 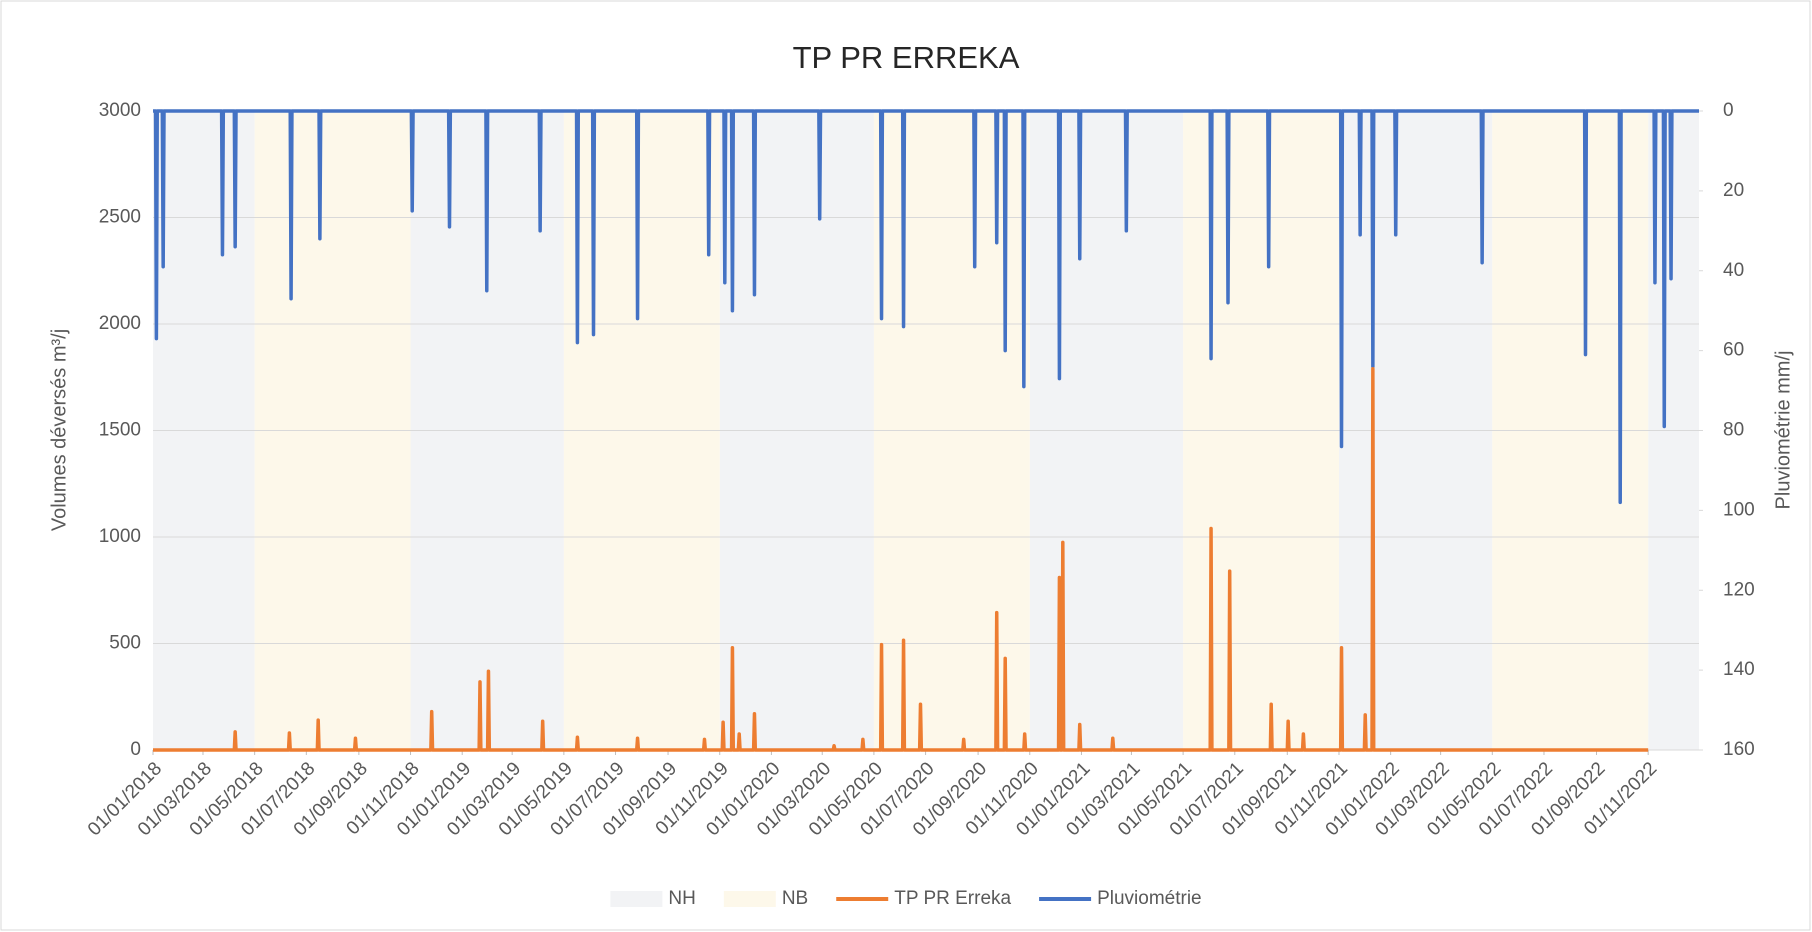 What do you see at coordinates (1733, 430) in the screenshot?
I see `y2-tick-label: 80` at bounding box center [1733, 430].